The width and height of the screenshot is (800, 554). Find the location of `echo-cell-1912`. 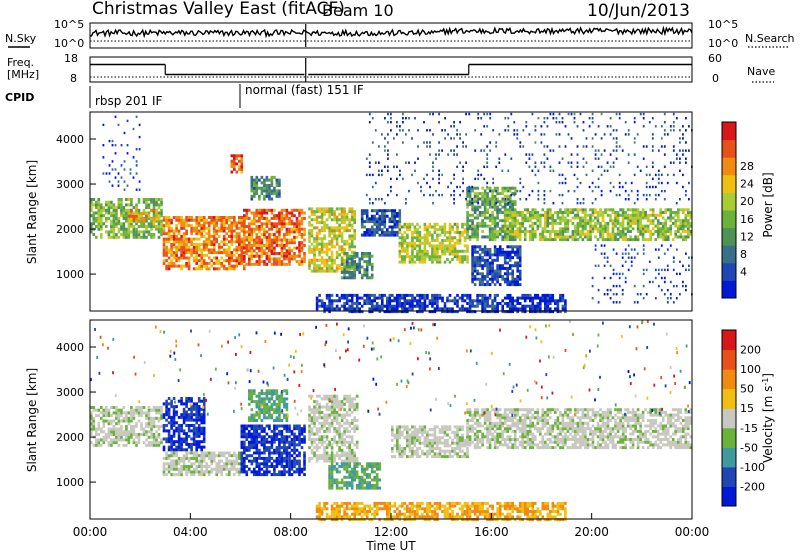

echo-cell-1912 is located at coordinates (432, 257).